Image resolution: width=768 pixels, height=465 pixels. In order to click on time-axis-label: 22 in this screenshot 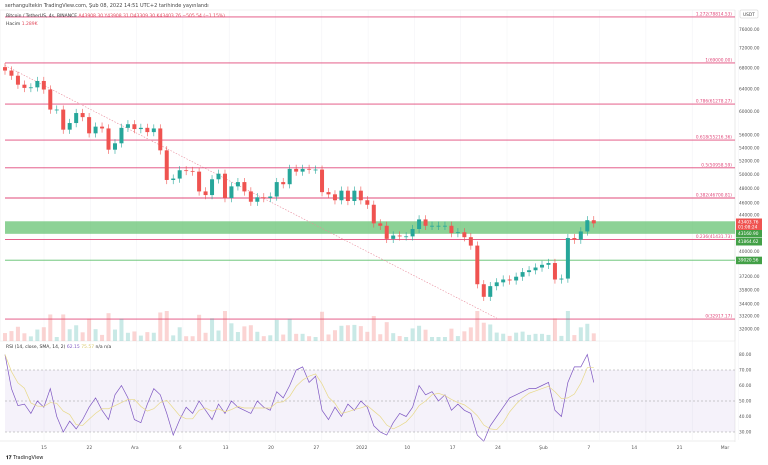, I will do `click(90, 448)`.